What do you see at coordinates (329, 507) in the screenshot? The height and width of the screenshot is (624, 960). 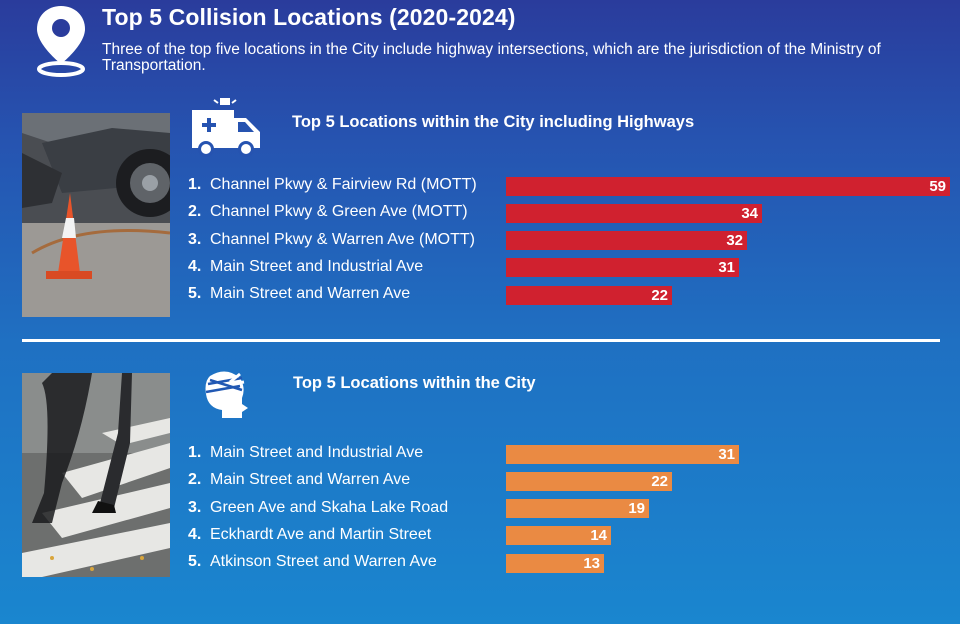 I see `category-label: Green Ave and Skaha Lake Road` at bounding box center [329, 507].